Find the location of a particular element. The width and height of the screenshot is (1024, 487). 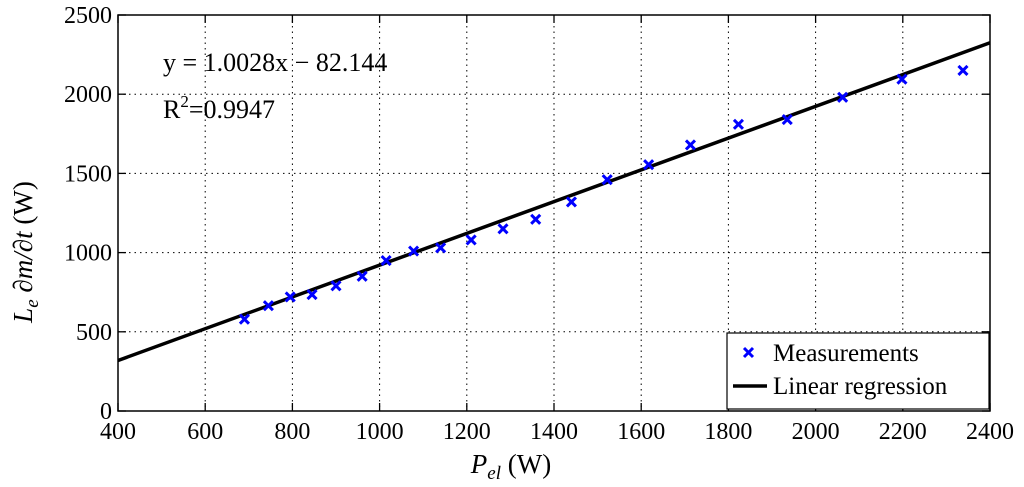

y-axis-label: Le ∂m/∂t (W) is located at coordinates (25, 252).